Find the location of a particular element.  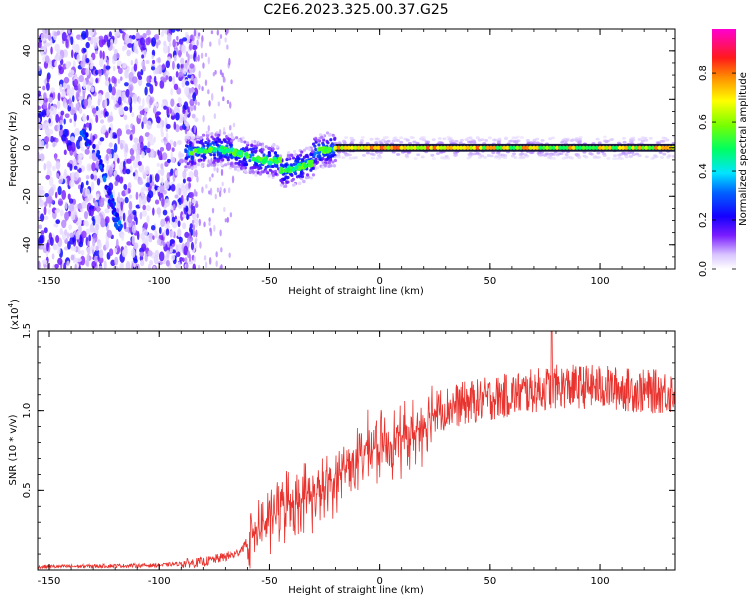

feature-blob is located at coordinates (114, 204).